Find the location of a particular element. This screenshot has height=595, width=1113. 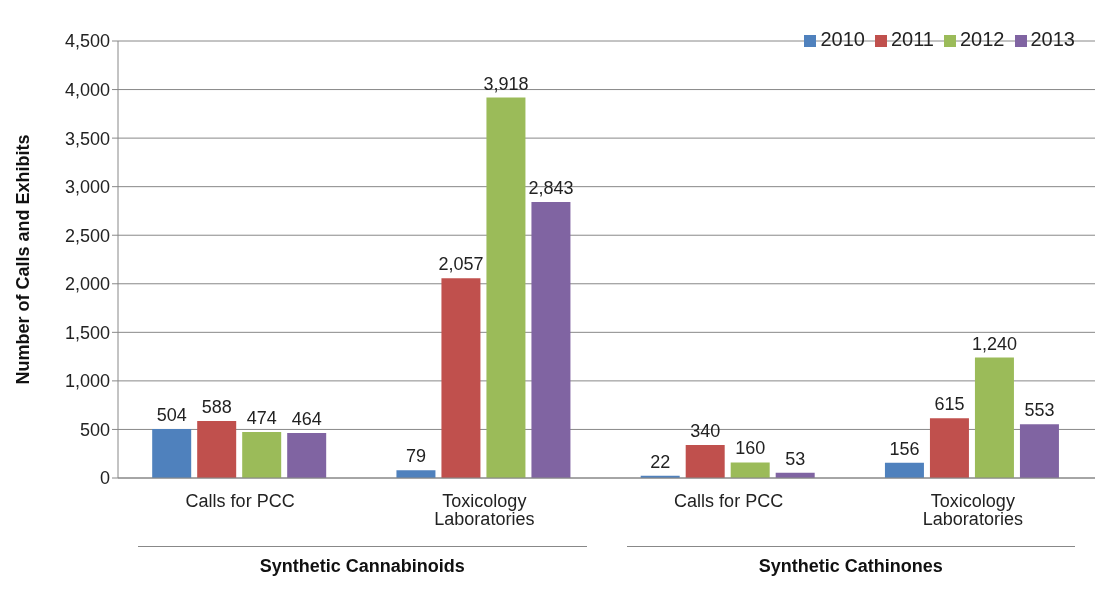

data-label: 615 is located at coordinates (949, 404).